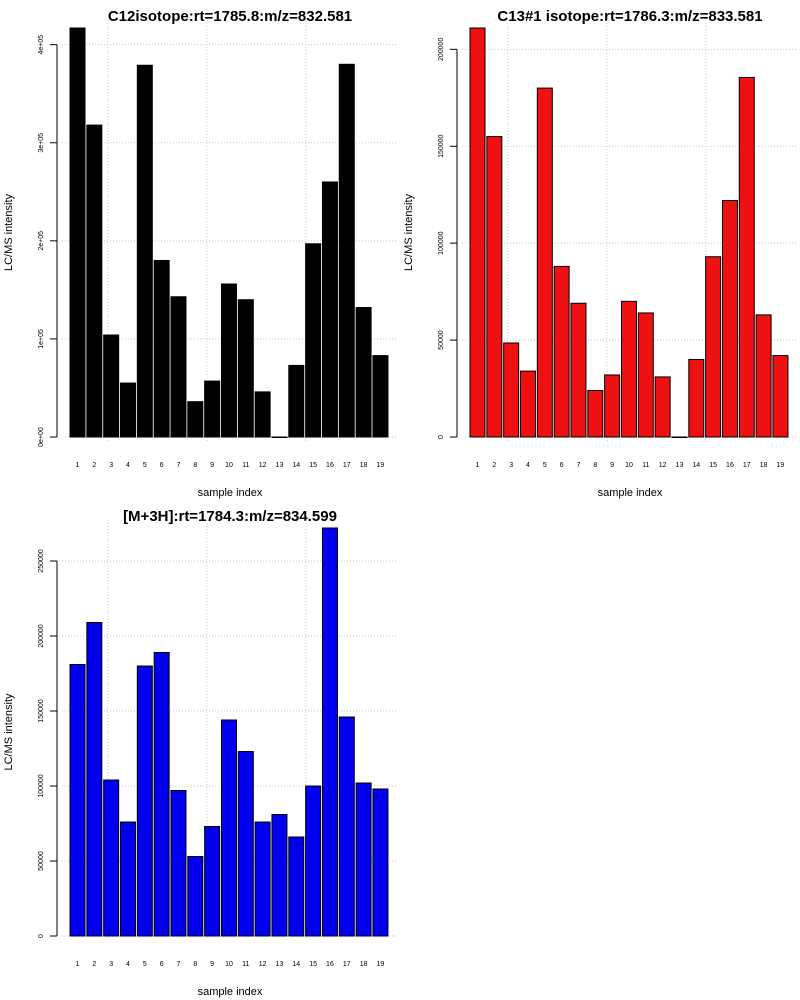 The image size is (800, 1000). I want to click on y-tick-label: 4e+05, so click(41, 45).